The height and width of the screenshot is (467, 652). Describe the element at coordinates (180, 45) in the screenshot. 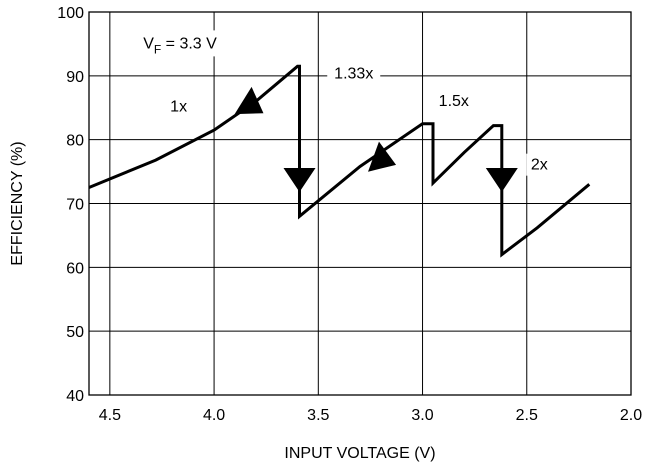

I see `vf-label: VF = 3.3 V` at that location.